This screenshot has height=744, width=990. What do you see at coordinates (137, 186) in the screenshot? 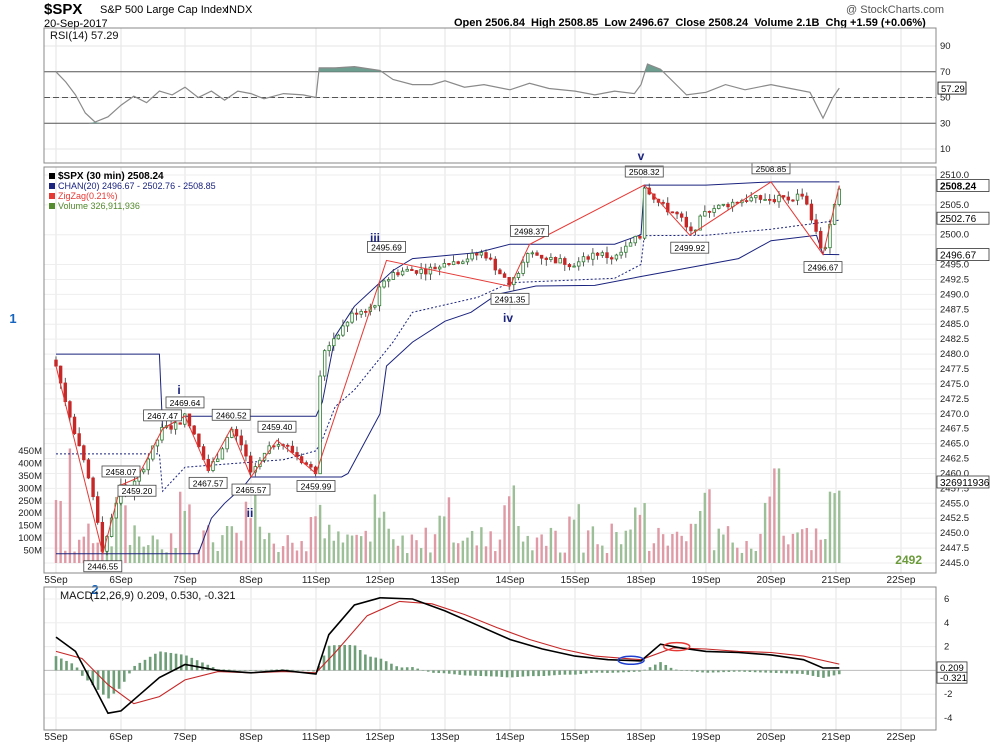
I see `legend-entry: CHAN(20) 2496.67 - 2502.76 - 2508.85` at bounding box center [137, 186].